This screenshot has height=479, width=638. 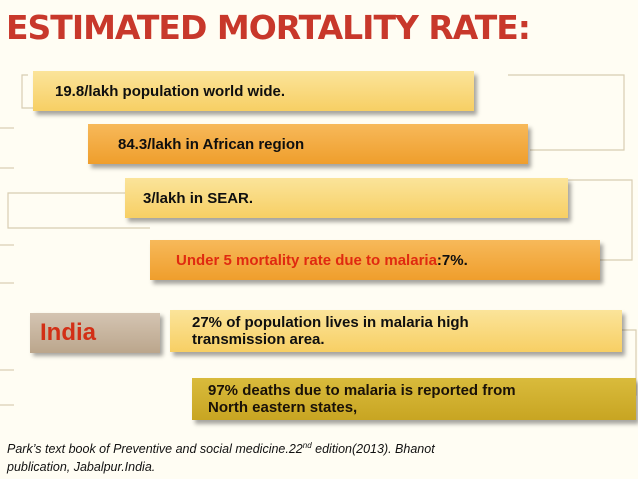 I want to click on african-region-rate-text: 84.3/lakh in African region, so click(x=211, y=144).